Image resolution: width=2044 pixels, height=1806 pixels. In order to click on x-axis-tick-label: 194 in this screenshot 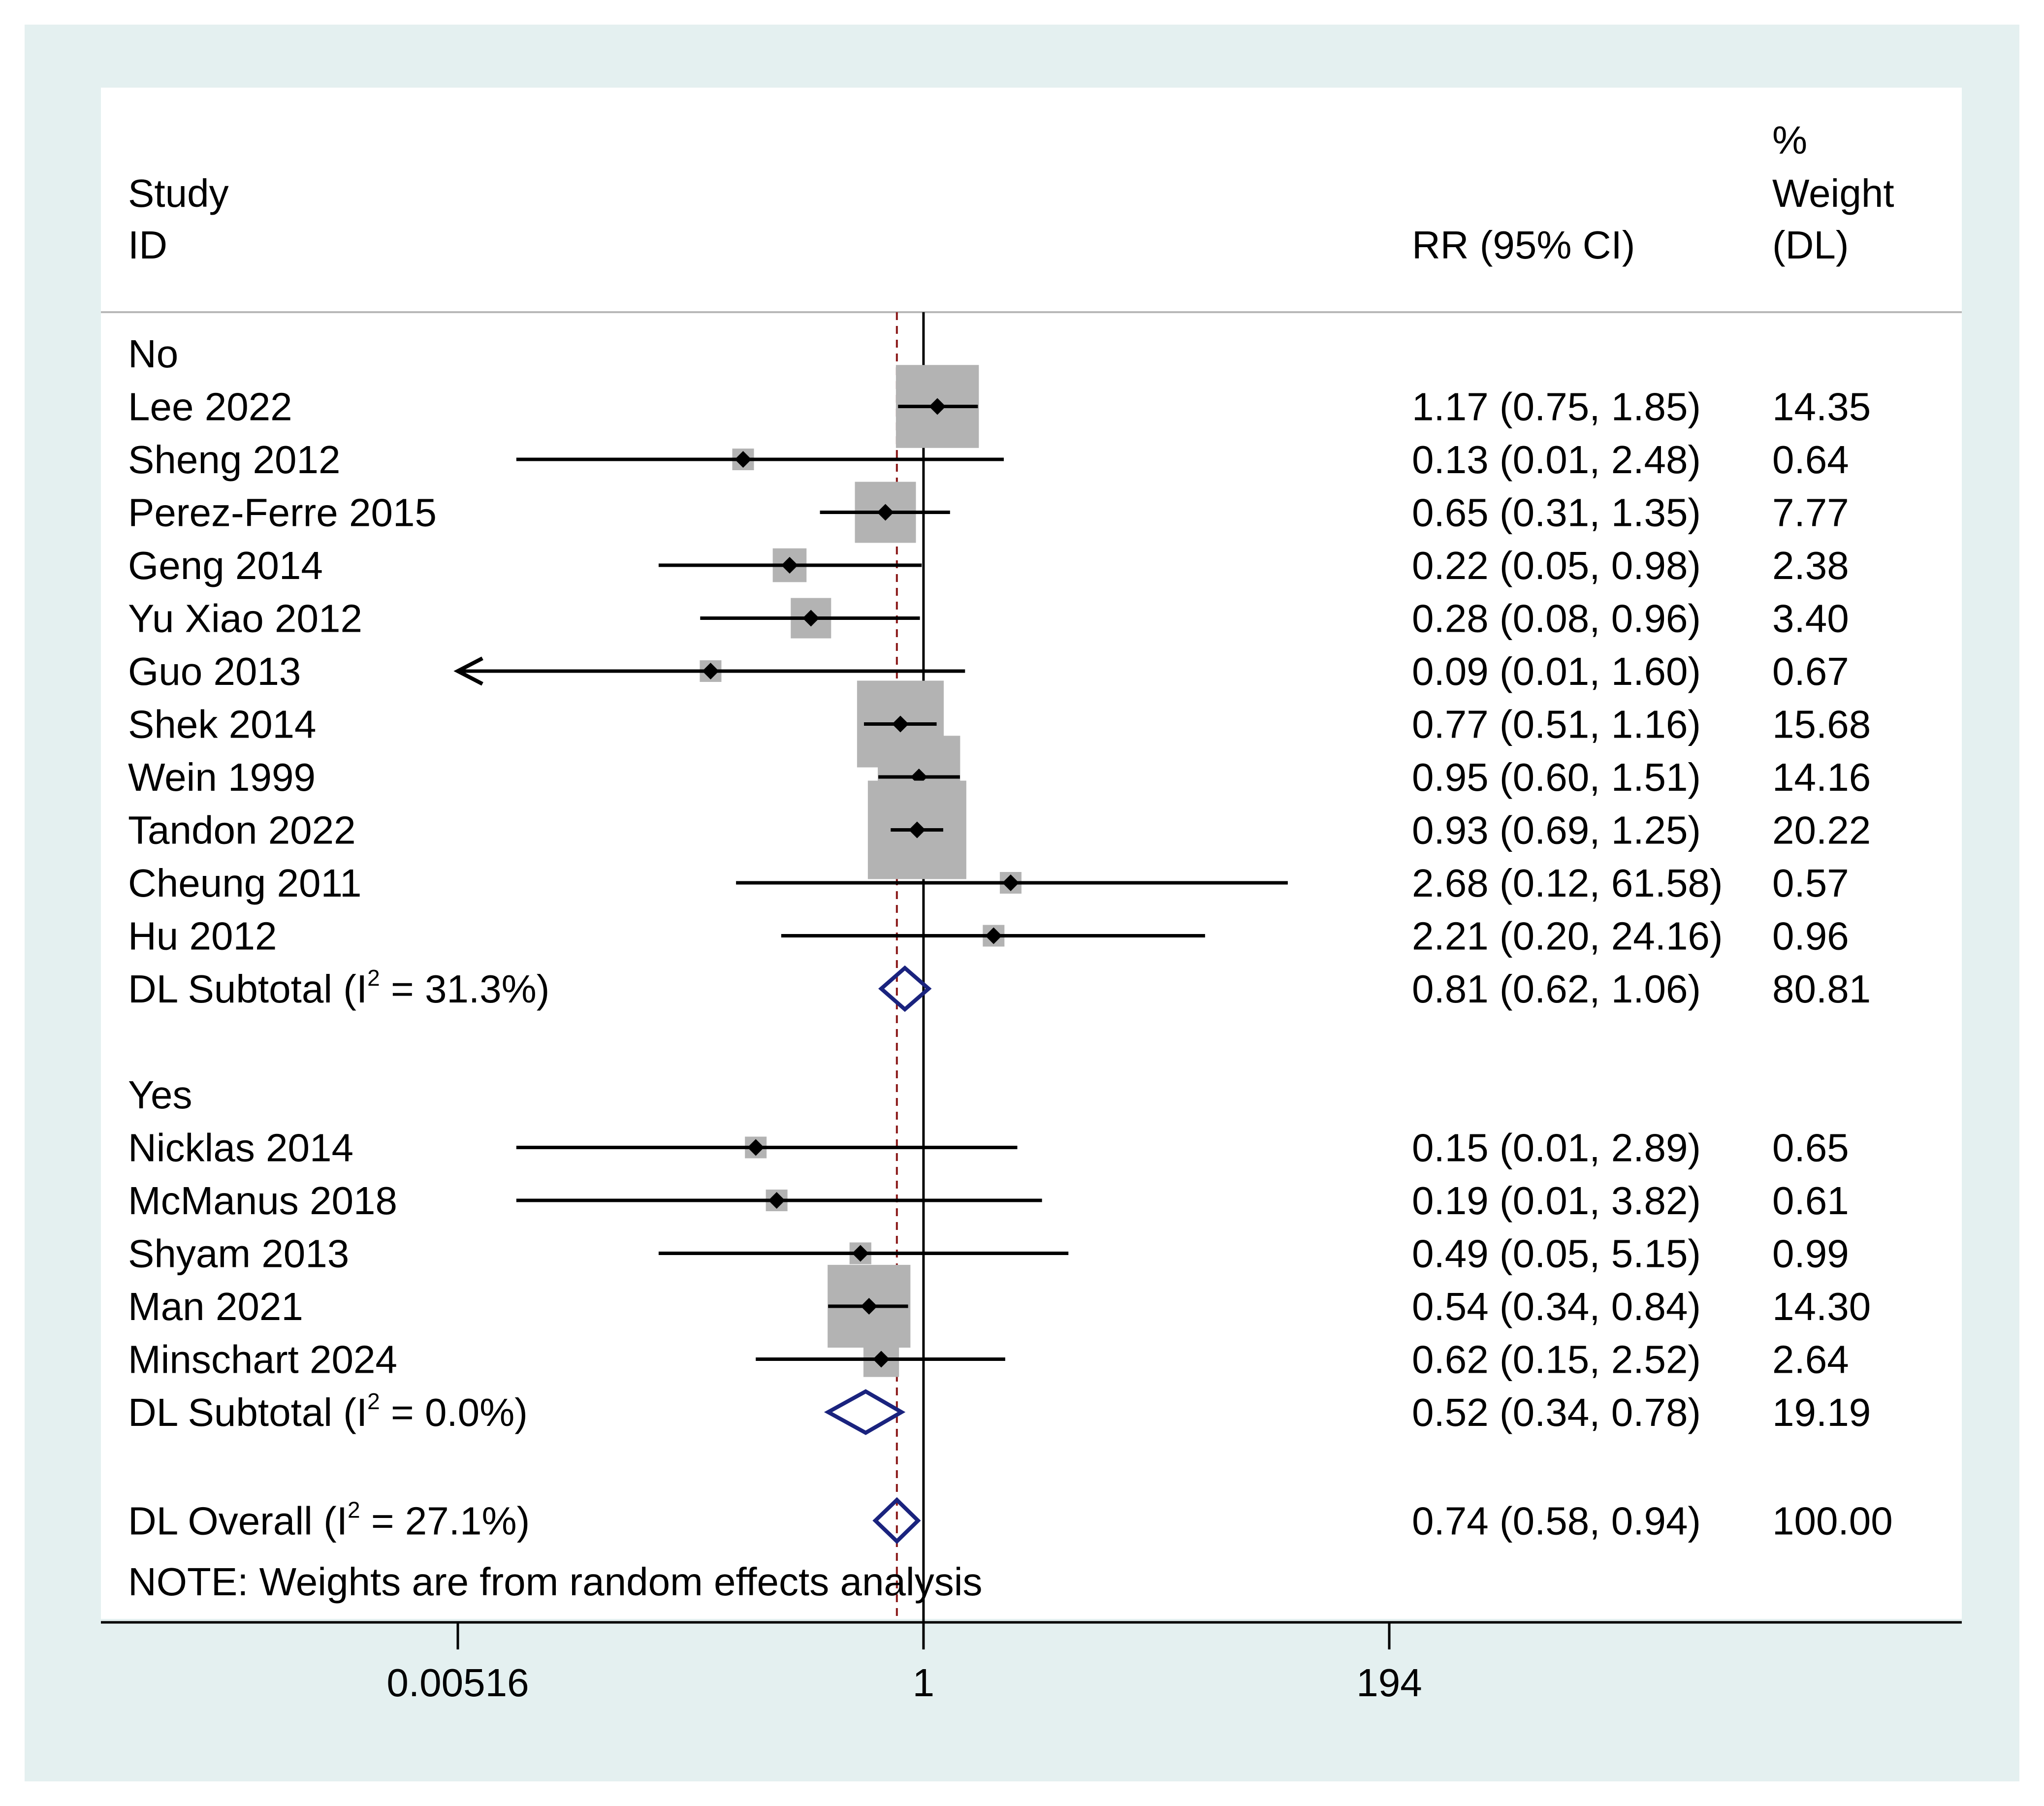, I will do `click(1389, 1683)`.